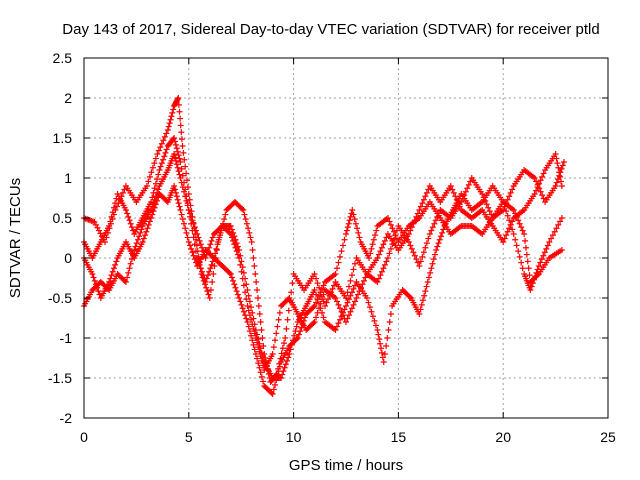 The width and height of the screenshot is (640, 480). What do you see at coordinates (348, 437) in the screenshot?
I see `x-tick-labels: 0 5 10 15 20 25` at bounding box center [348, 437].